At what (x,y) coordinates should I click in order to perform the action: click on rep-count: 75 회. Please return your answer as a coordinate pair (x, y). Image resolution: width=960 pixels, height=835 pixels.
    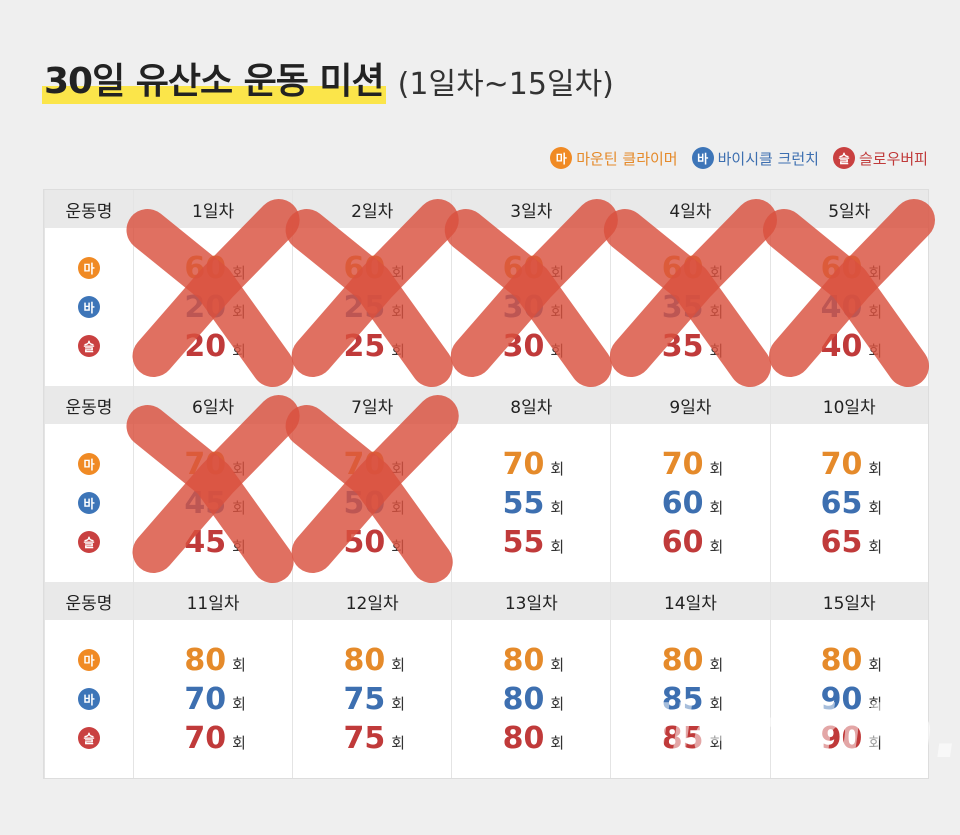
    Looking at the image, I should click on (372, 699).